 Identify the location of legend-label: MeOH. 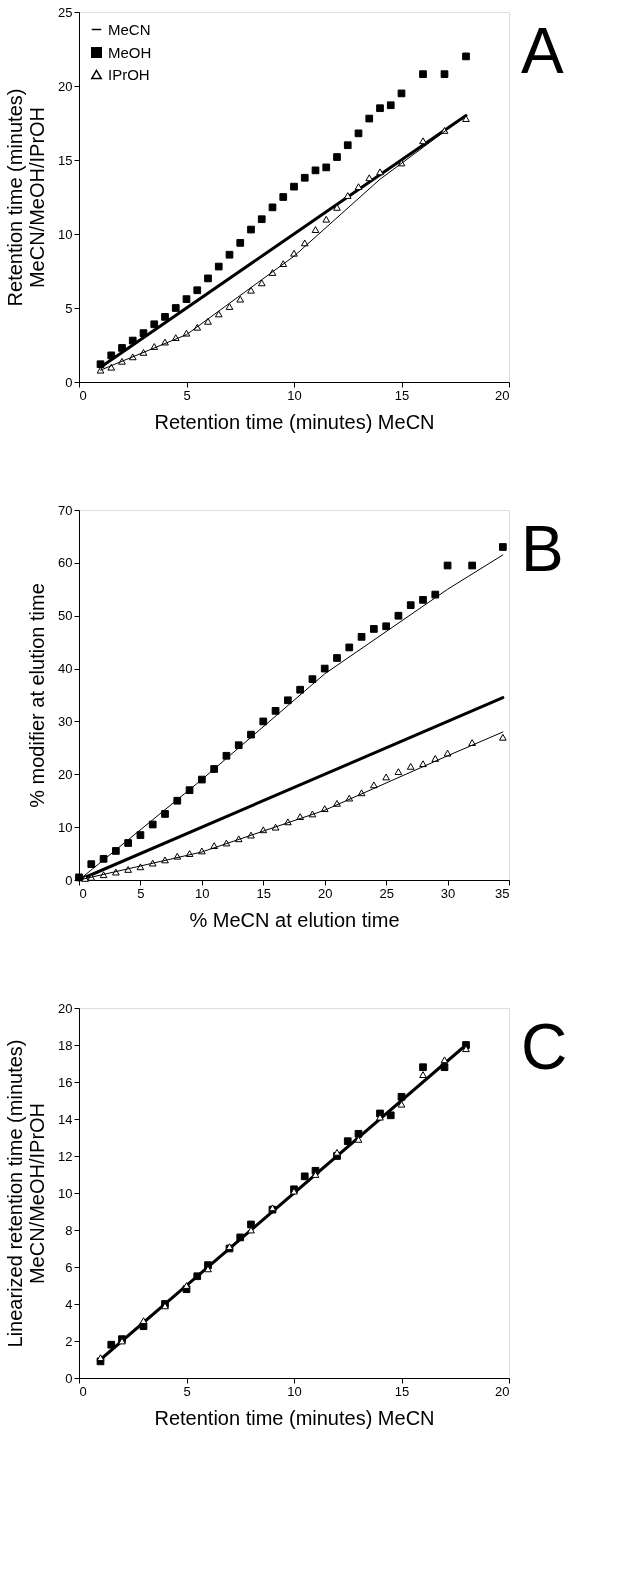
(130, 52).